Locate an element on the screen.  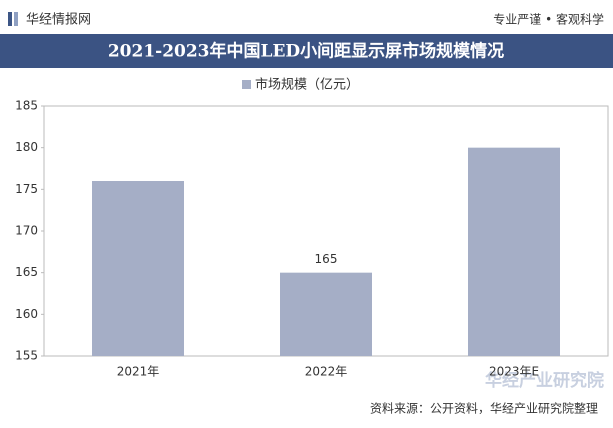
legend-label: 市场规模（亿元） is located at coordinates (307, 85).